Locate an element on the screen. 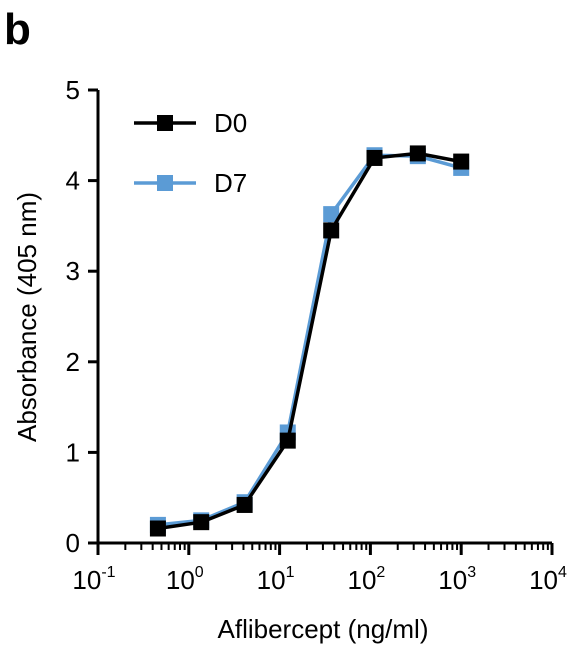  panel-label: b is located at coordinates (17, 29).